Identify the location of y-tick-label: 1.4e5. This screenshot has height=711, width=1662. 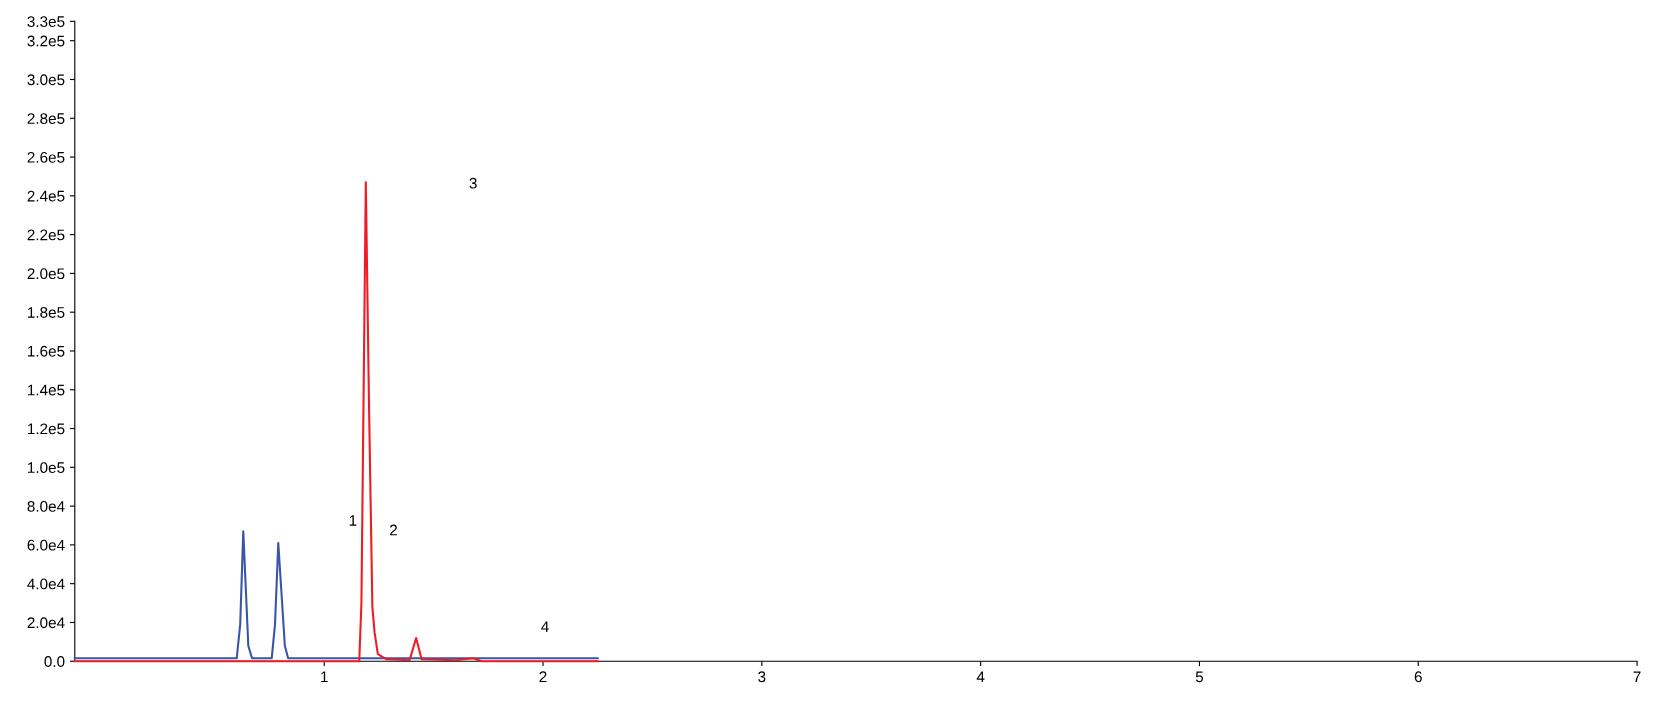
(46, 390).